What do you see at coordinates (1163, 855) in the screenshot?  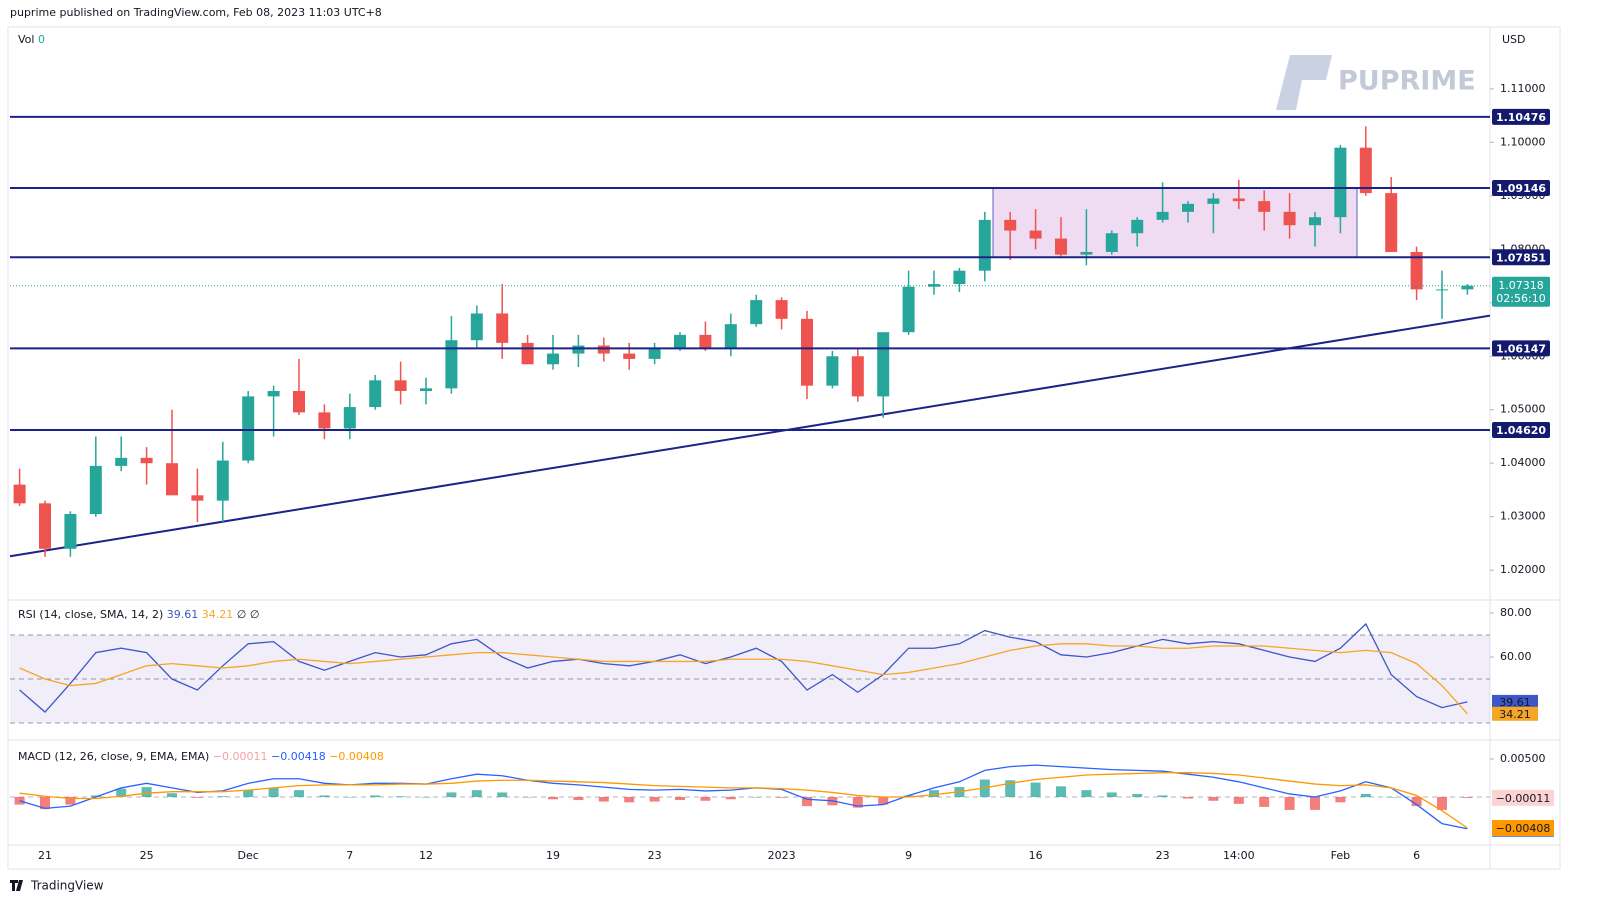 I see `x-tick-label: 23` at bounding box center [1163, 855].